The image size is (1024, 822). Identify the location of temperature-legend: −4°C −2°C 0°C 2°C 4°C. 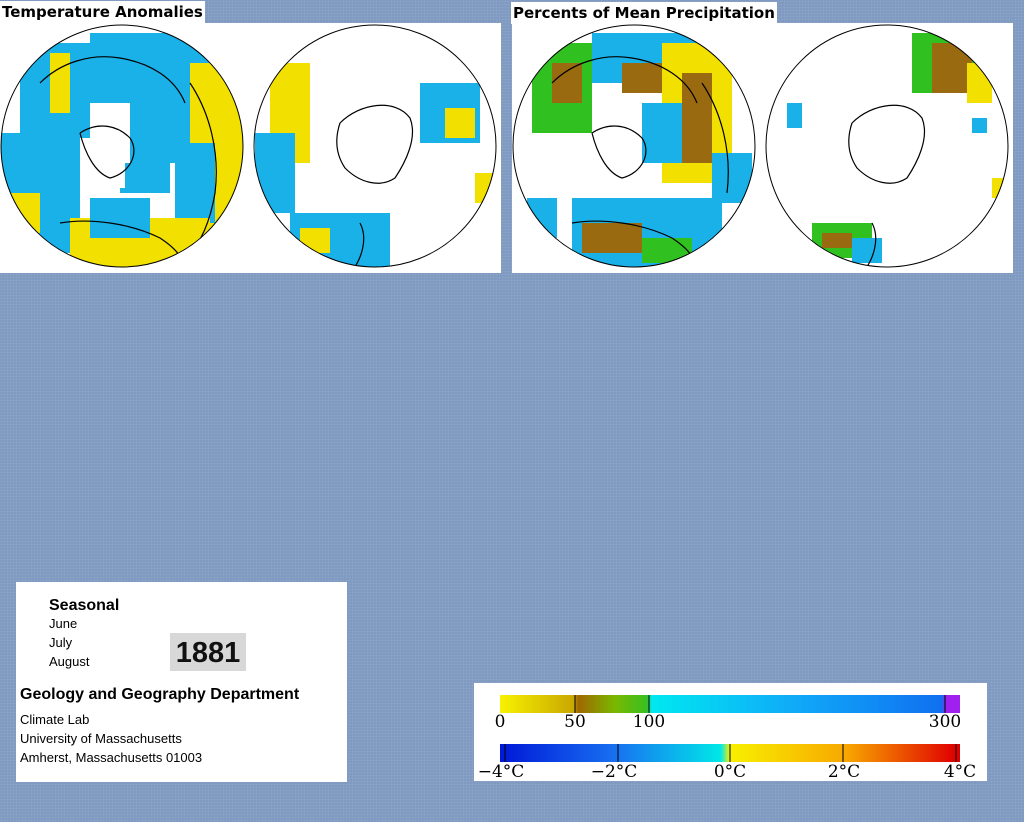
(727, 762).